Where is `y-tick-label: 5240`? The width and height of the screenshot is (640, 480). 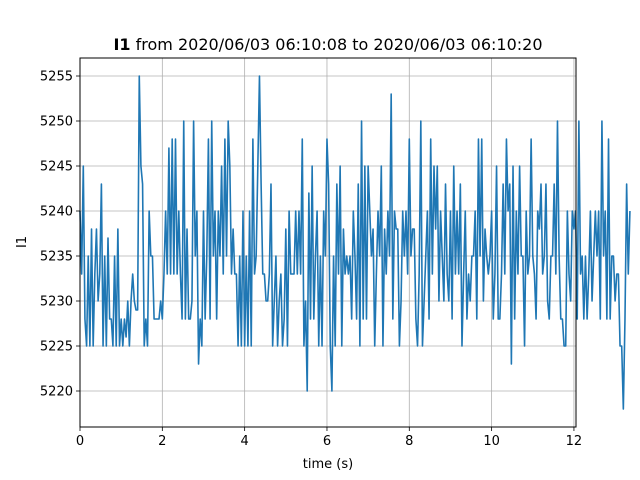
y-tick-label: 5240 is located at coordinates (56, 212).